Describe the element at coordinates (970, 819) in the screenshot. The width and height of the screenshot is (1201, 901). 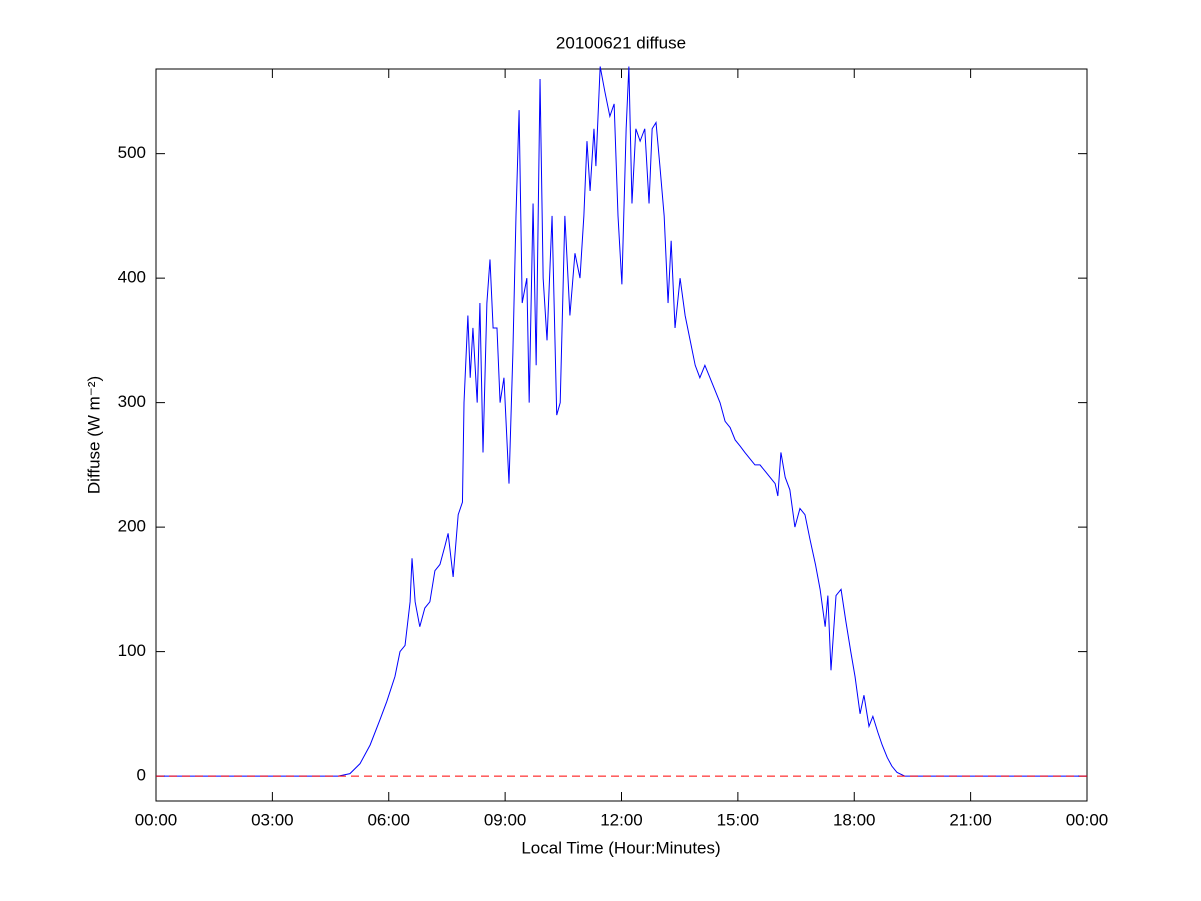
I see `x-tick-label: 21:00` at that location.